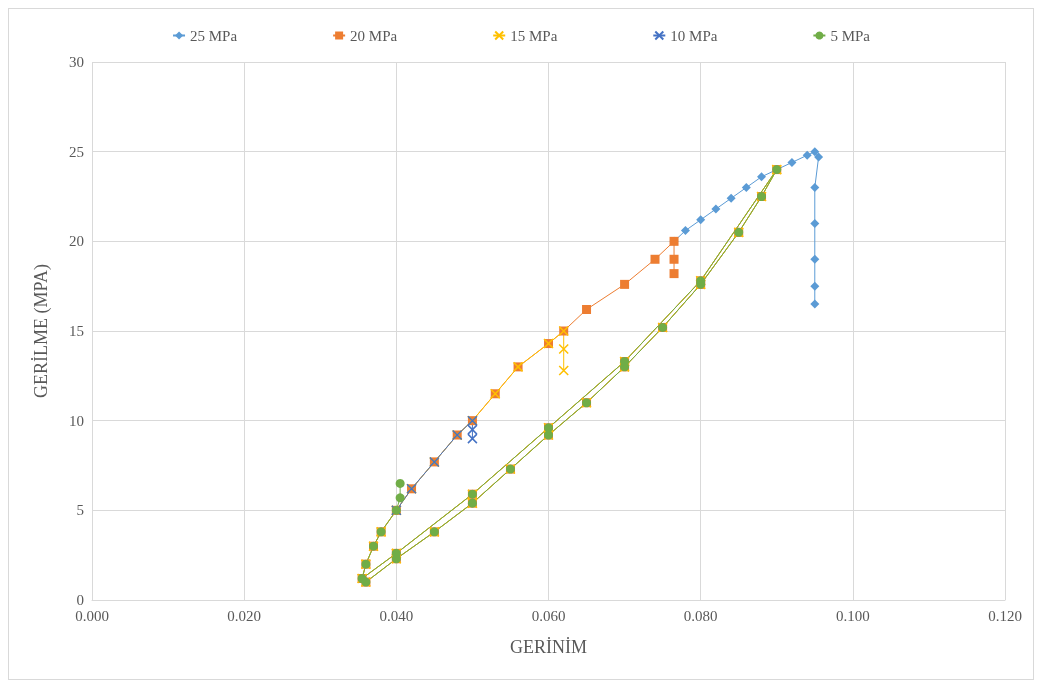  What do you see at coordinates (852, 615) in the screenshot?
I see `x-tick-label: 0.100` at bounding box center [852, 615].